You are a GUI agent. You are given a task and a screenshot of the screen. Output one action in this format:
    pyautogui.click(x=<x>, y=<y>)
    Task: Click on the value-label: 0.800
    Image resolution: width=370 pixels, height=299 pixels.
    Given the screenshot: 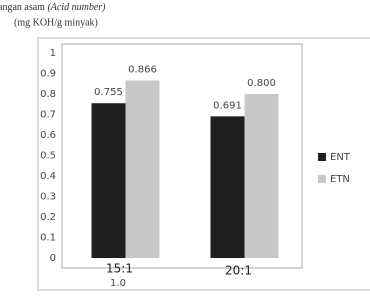 What is the action you would take?
    pyautogui.click(x=261, y=83)
    